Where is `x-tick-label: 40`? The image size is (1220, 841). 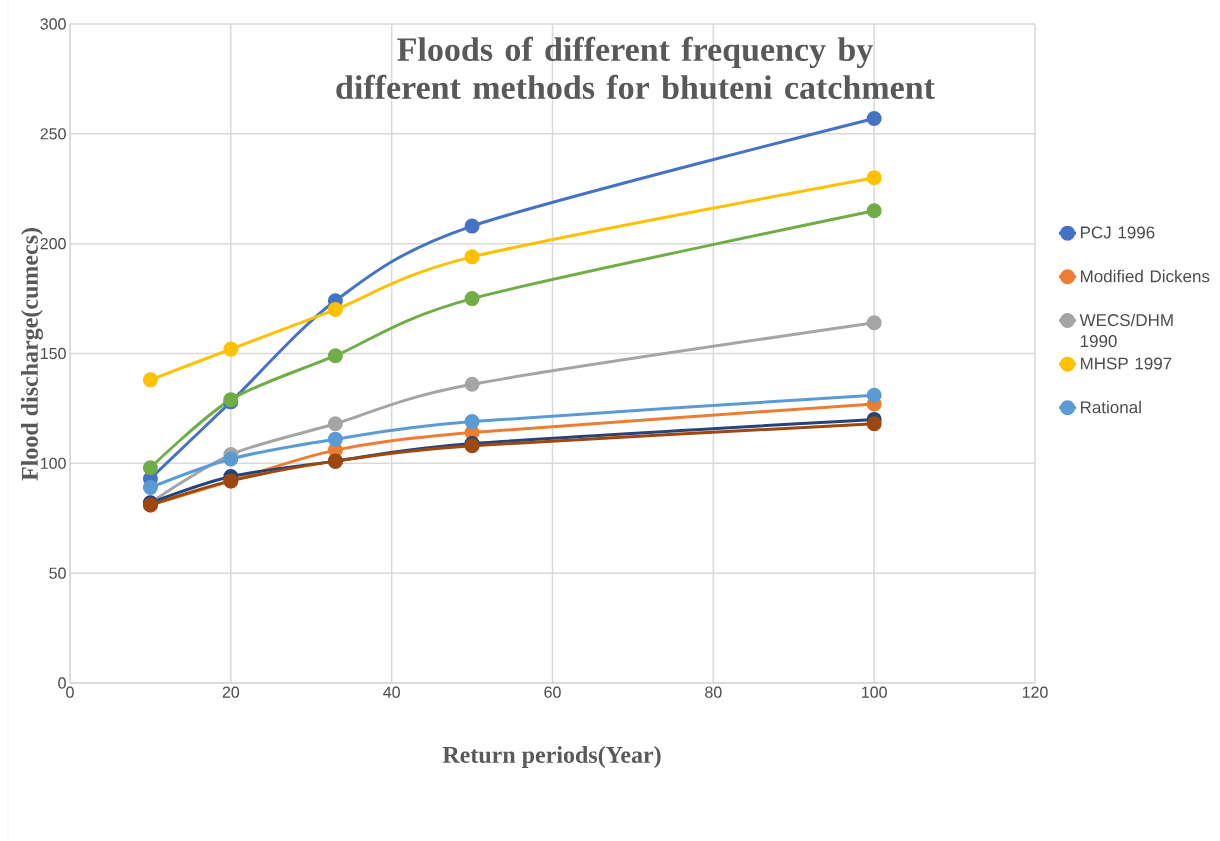 x-tick-label: 40 is located at coordinates (391, 692).